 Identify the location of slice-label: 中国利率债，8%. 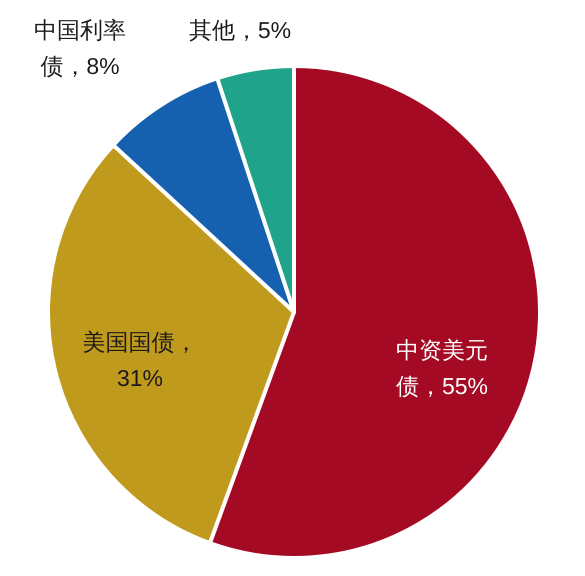
(80, 48).